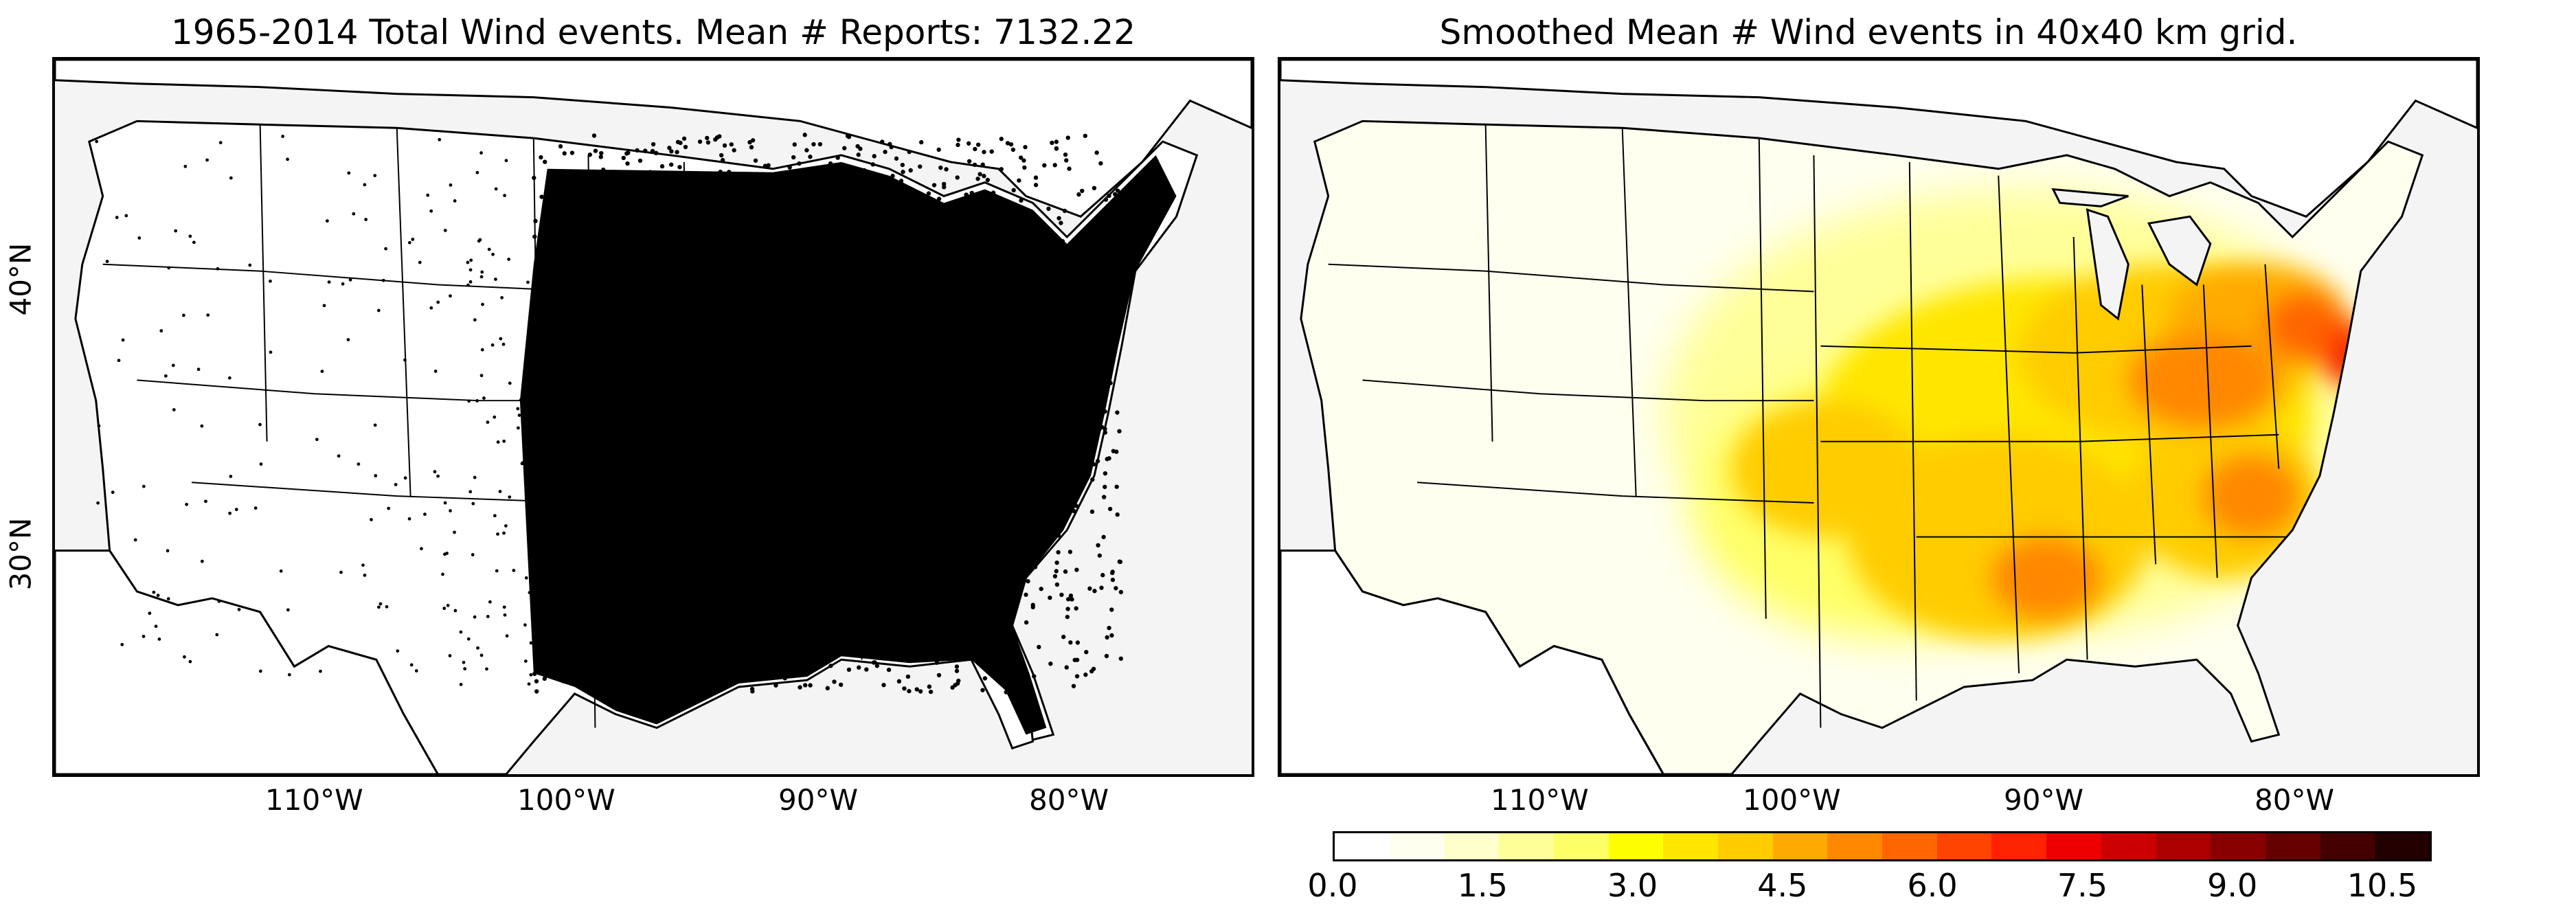  What do you see at coordinates (2090, 197) in the screenshot?
I see `lake-superior-right` at bounding box center [2090, 197].